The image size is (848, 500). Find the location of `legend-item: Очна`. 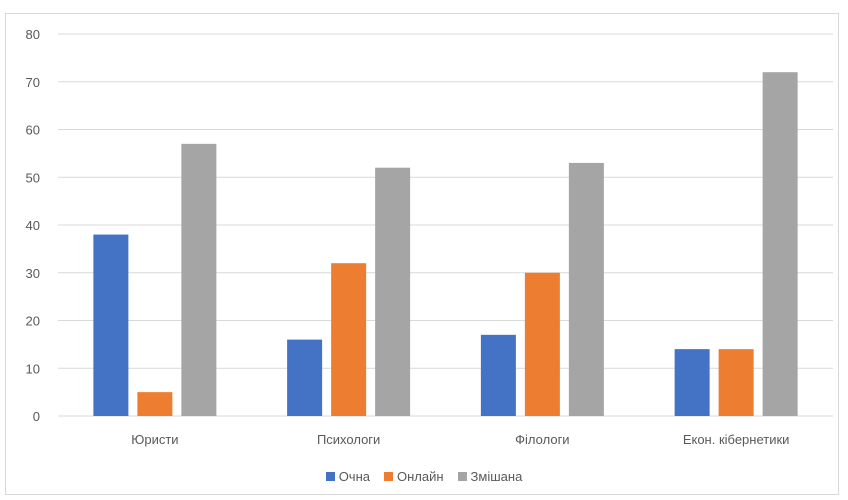

legend-item: Очна is located at coordinates (347, 476).